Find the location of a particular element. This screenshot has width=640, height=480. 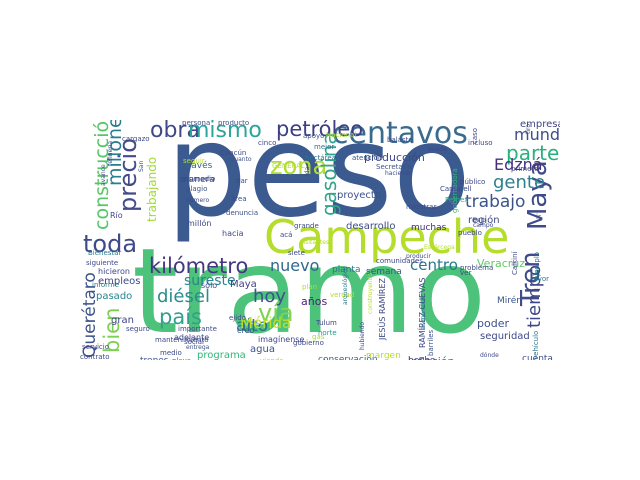

cloud-word: importante is located at coordinates (197, 329).